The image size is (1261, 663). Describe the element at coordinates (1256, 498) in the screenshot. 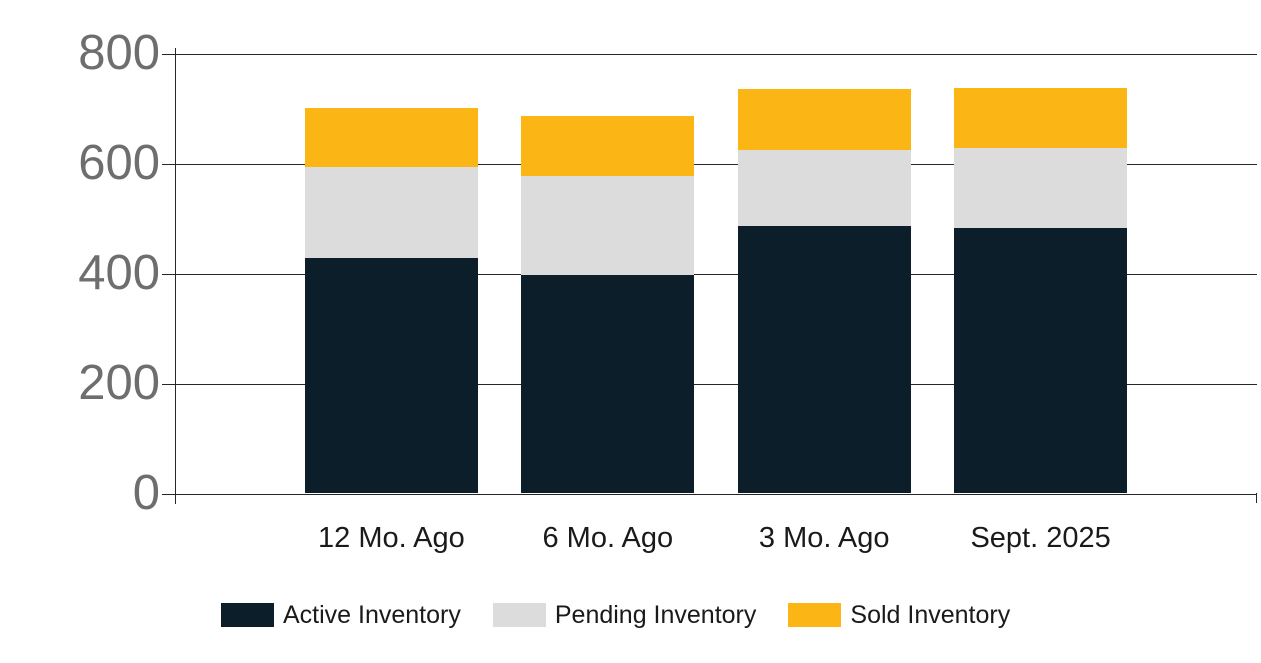

I see `x-axis-end-tick` at that location.